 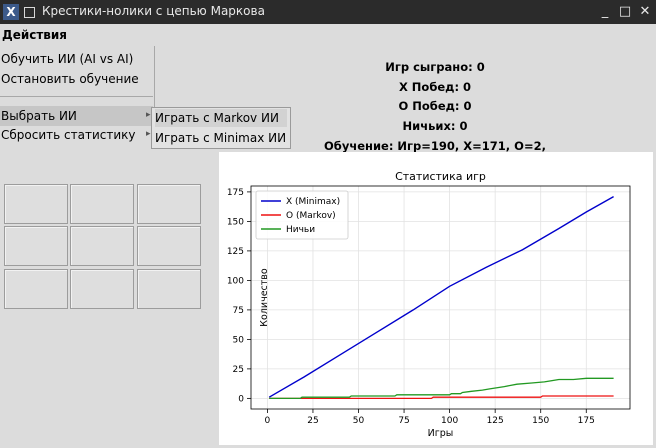 What do you see at coordinates (313, 202) in the screenshot?
I see `legend-label: X (Minimax)` at bounding box center [313, 202].